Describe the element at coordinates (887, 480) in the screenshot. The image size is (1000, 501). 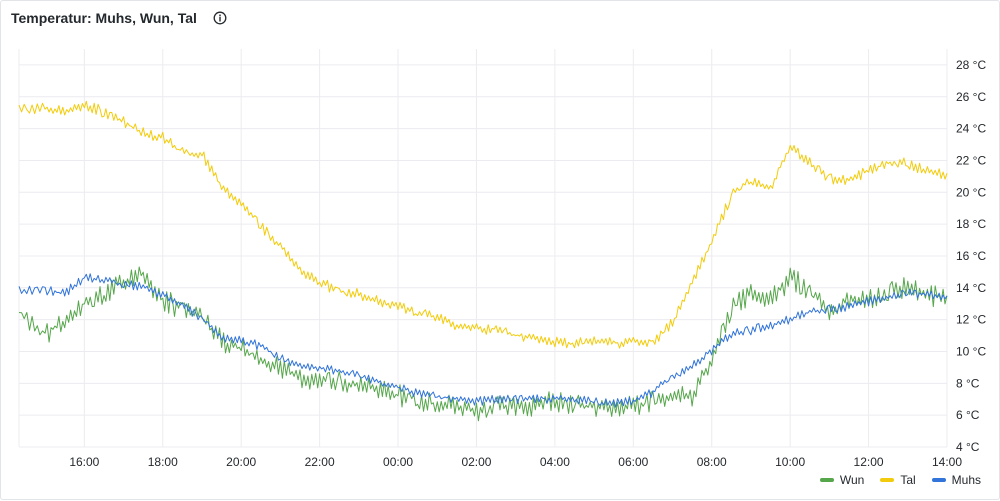
I see `legend-swatch-tal` at that location.